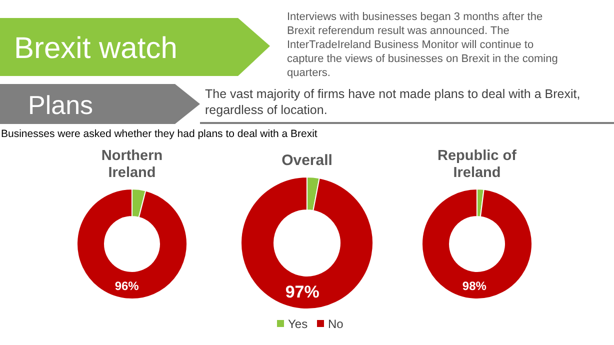  What do you see at coordinates (61, 105) in the screenshot?
I see `text: Plans` at bounding box center [61, 105].